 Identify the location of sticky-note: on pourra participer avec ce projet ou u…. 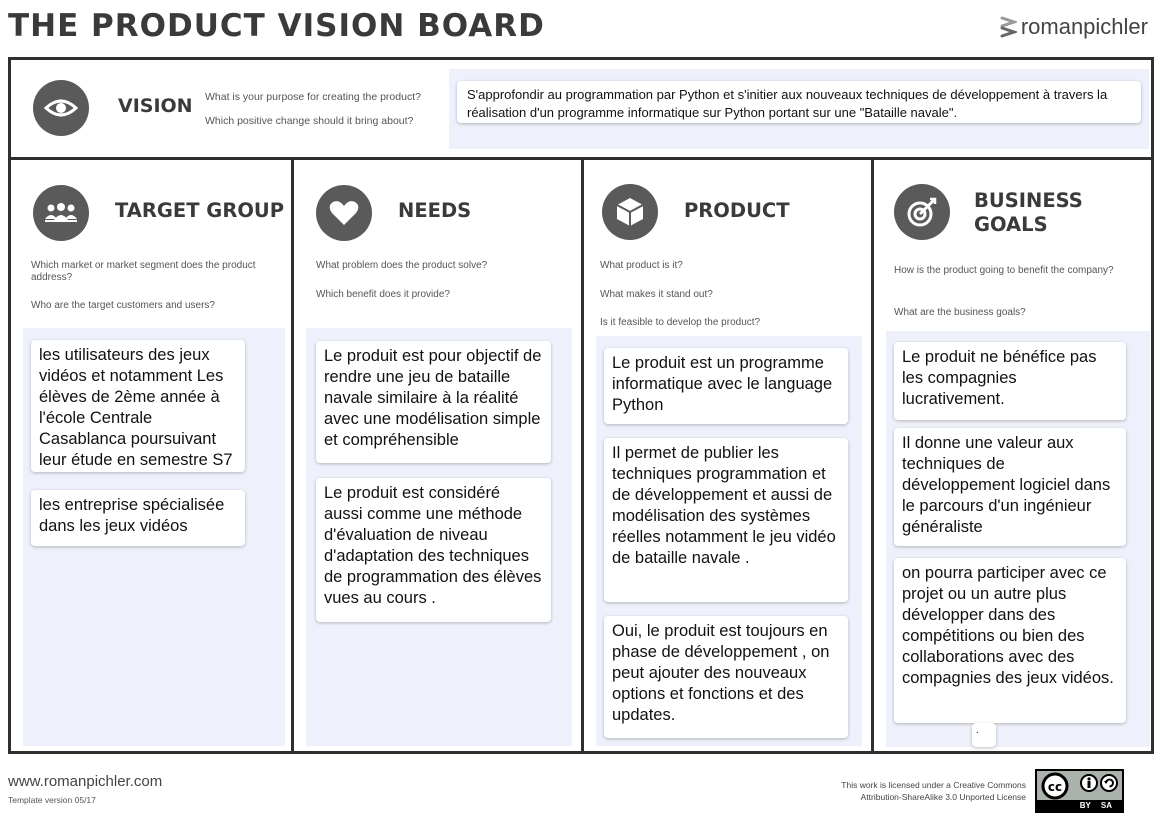
(1010, 640).